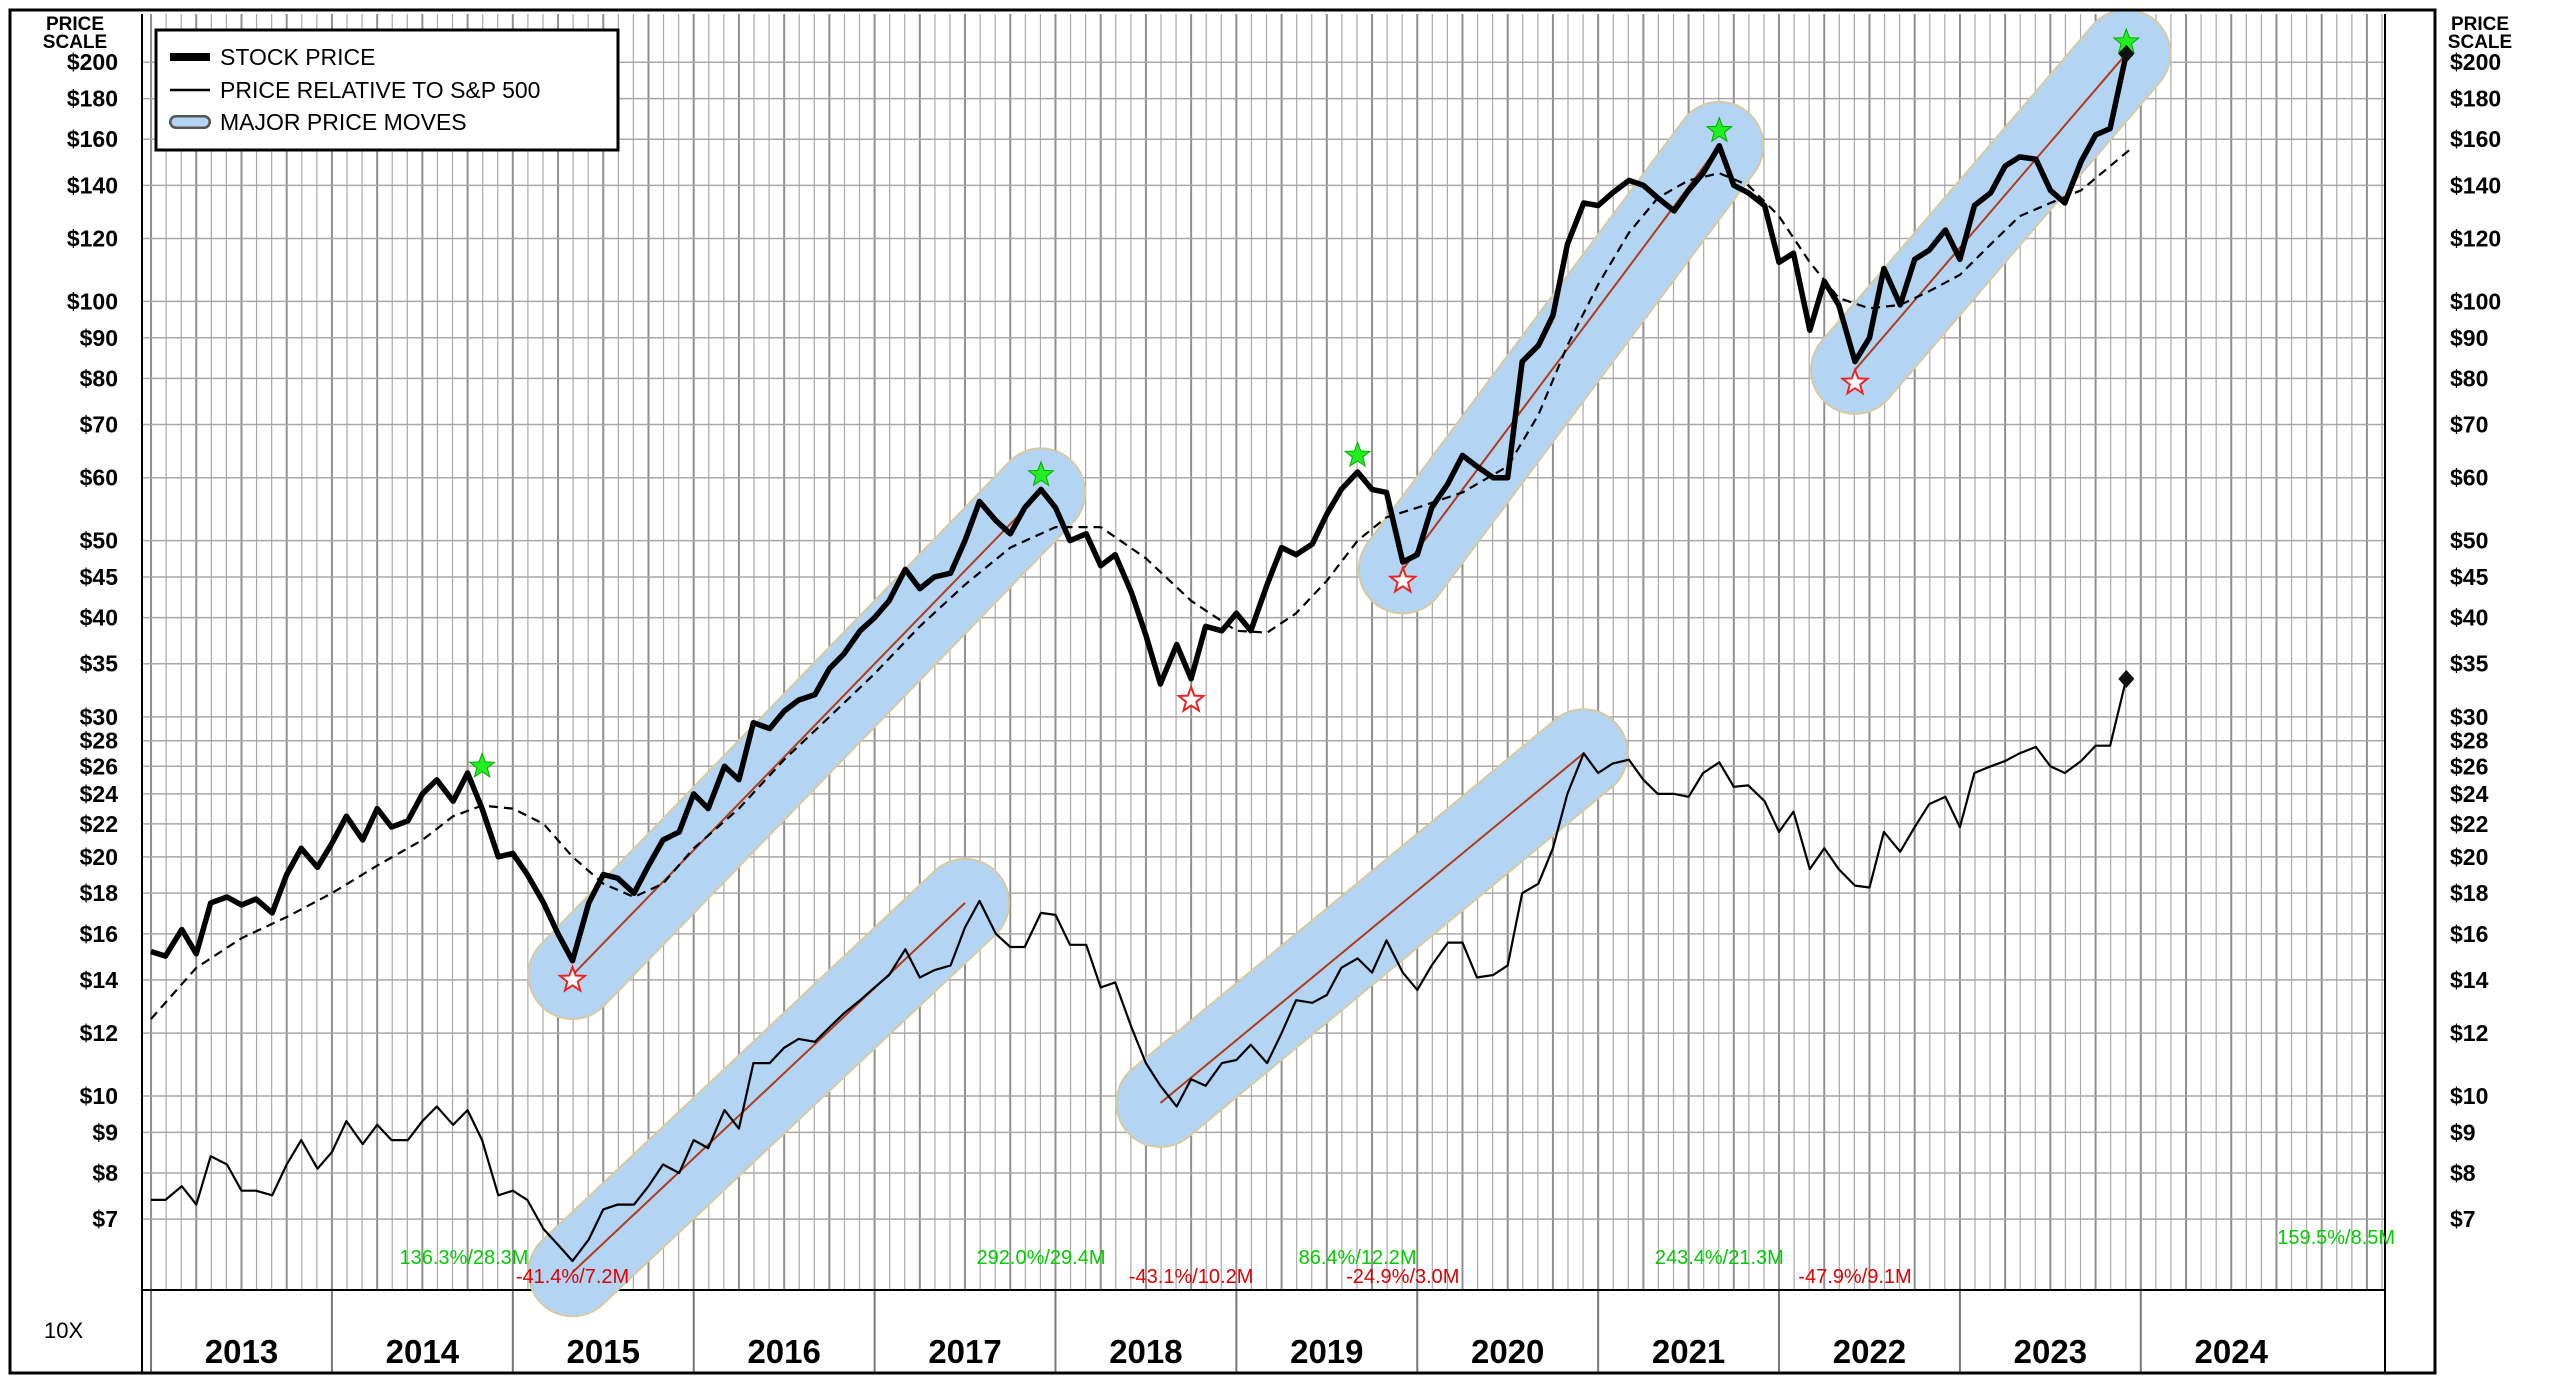 This screenshot has height=1382, width=2560. Describe the element at coordinates (2475, 185) in the screenshot. I see `y-tick-label-right: $140` at that location.